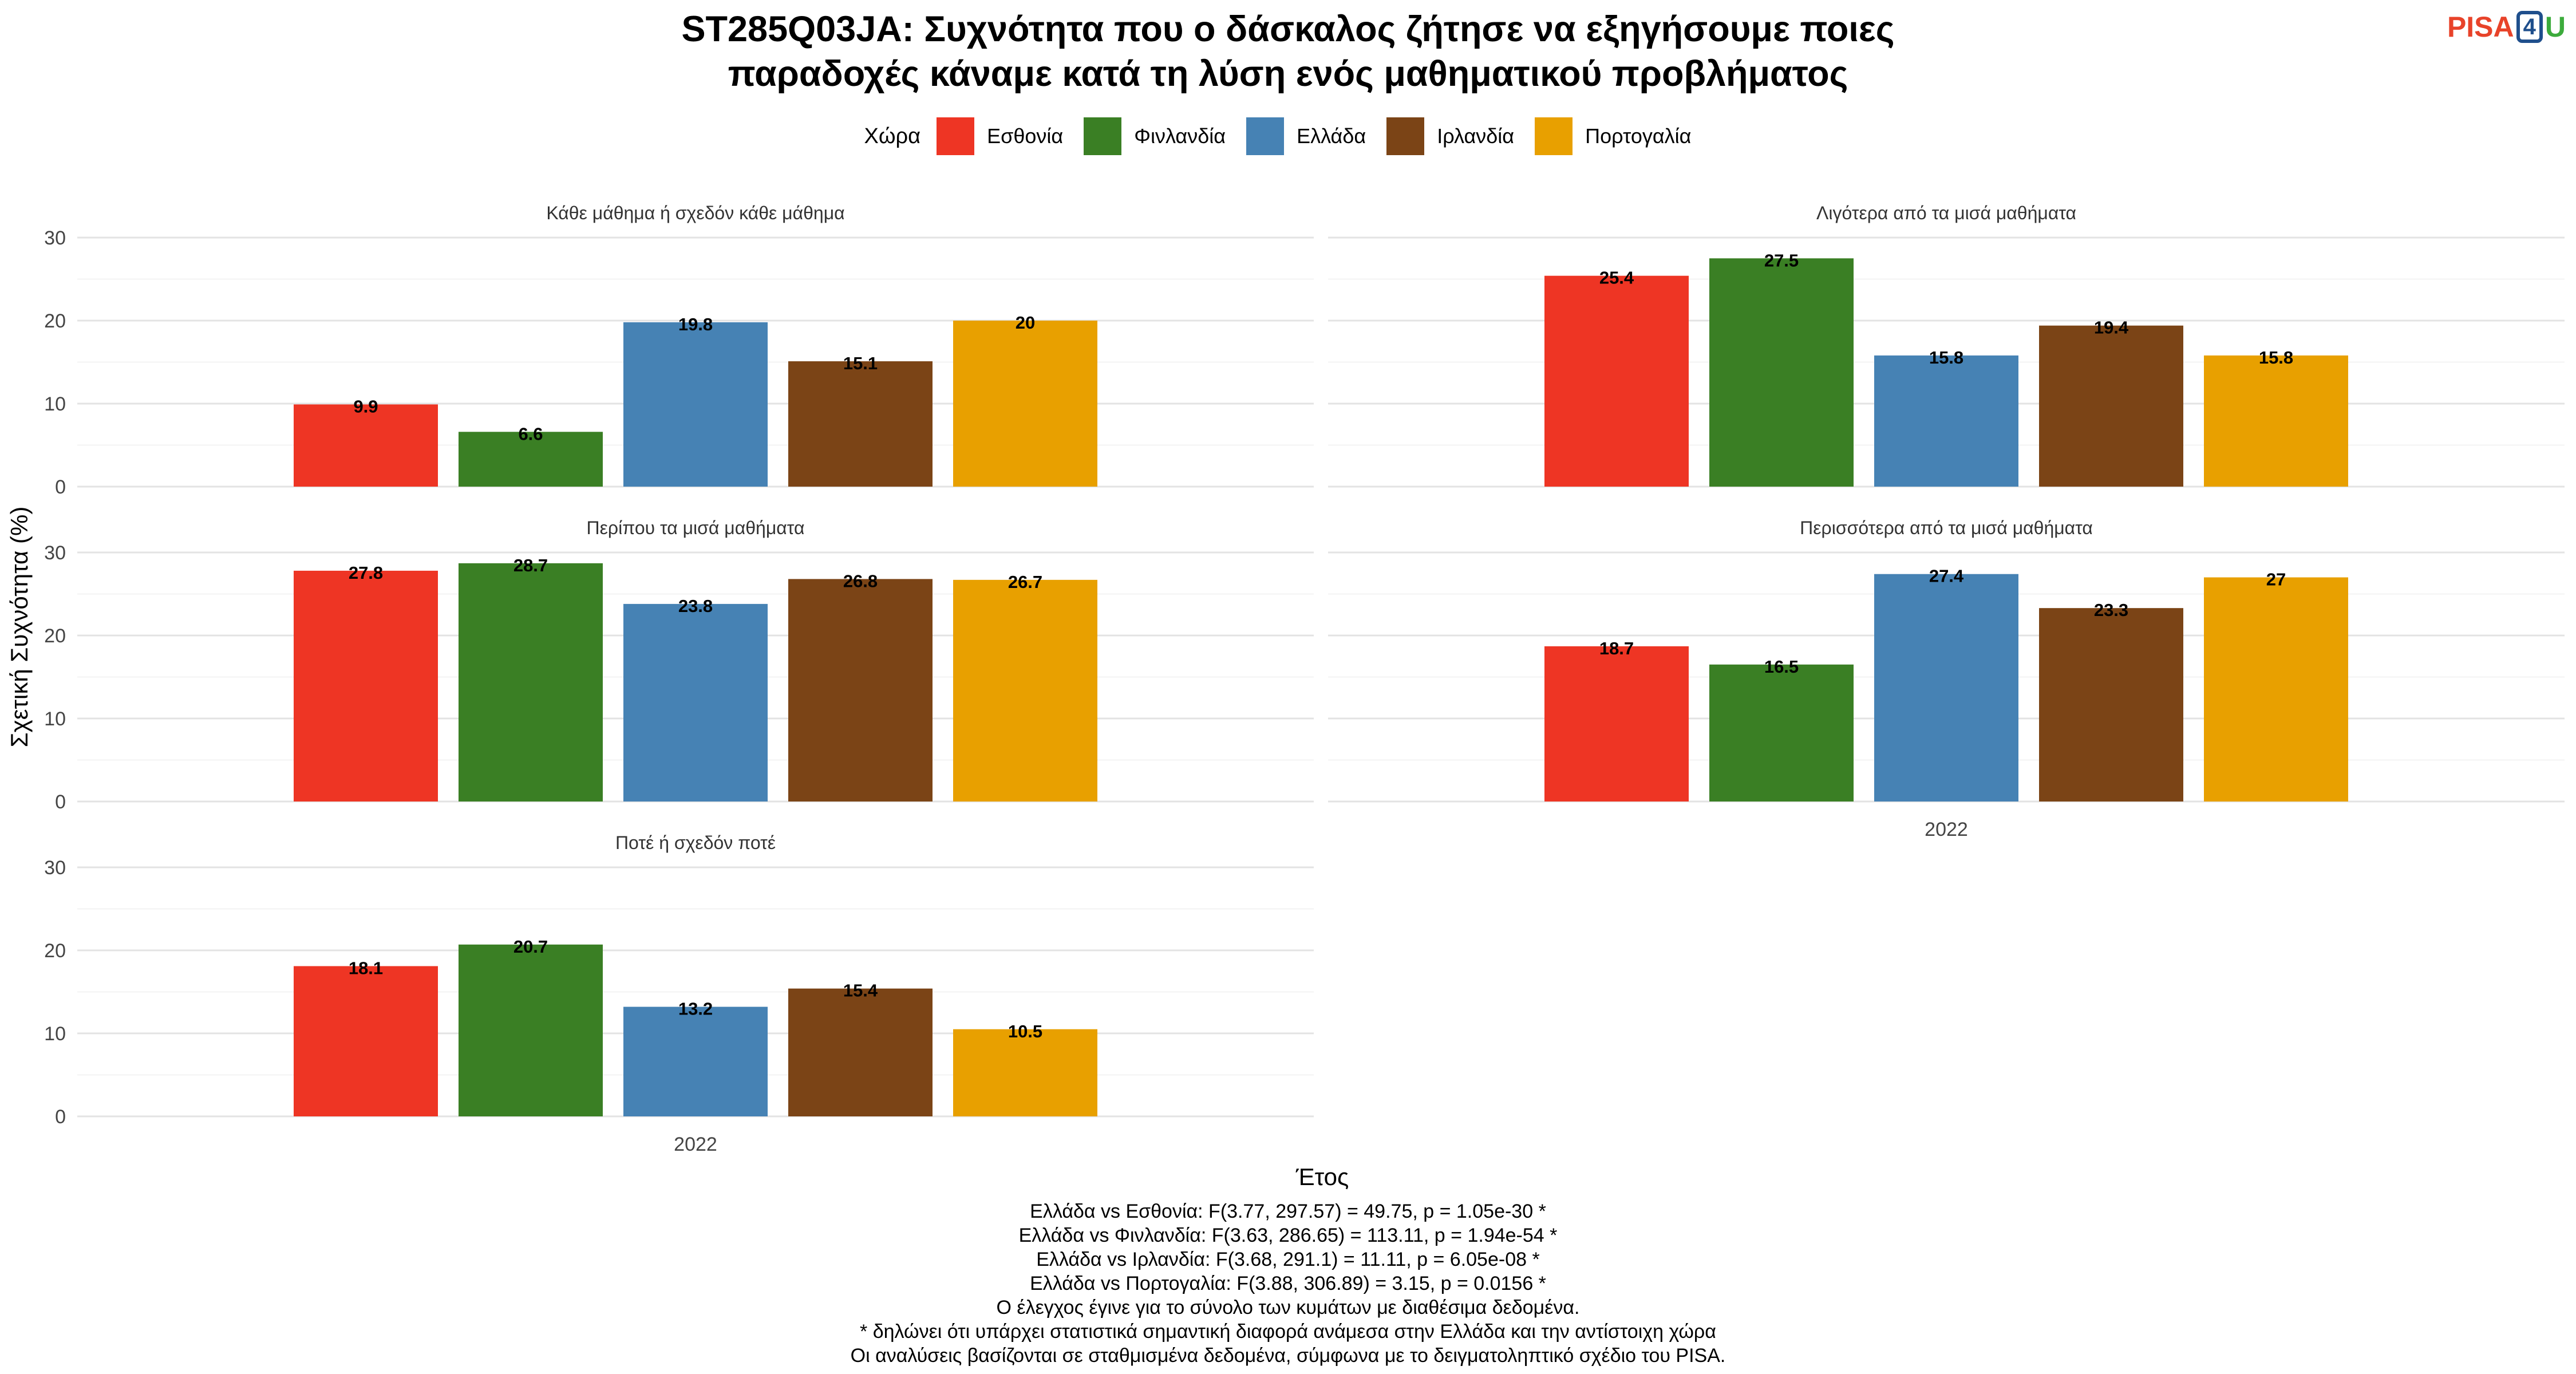 The height and width of the screenshot is (1374, 2576). I want to click on legend-item: Ιρλανδία, so click(1450, 136).